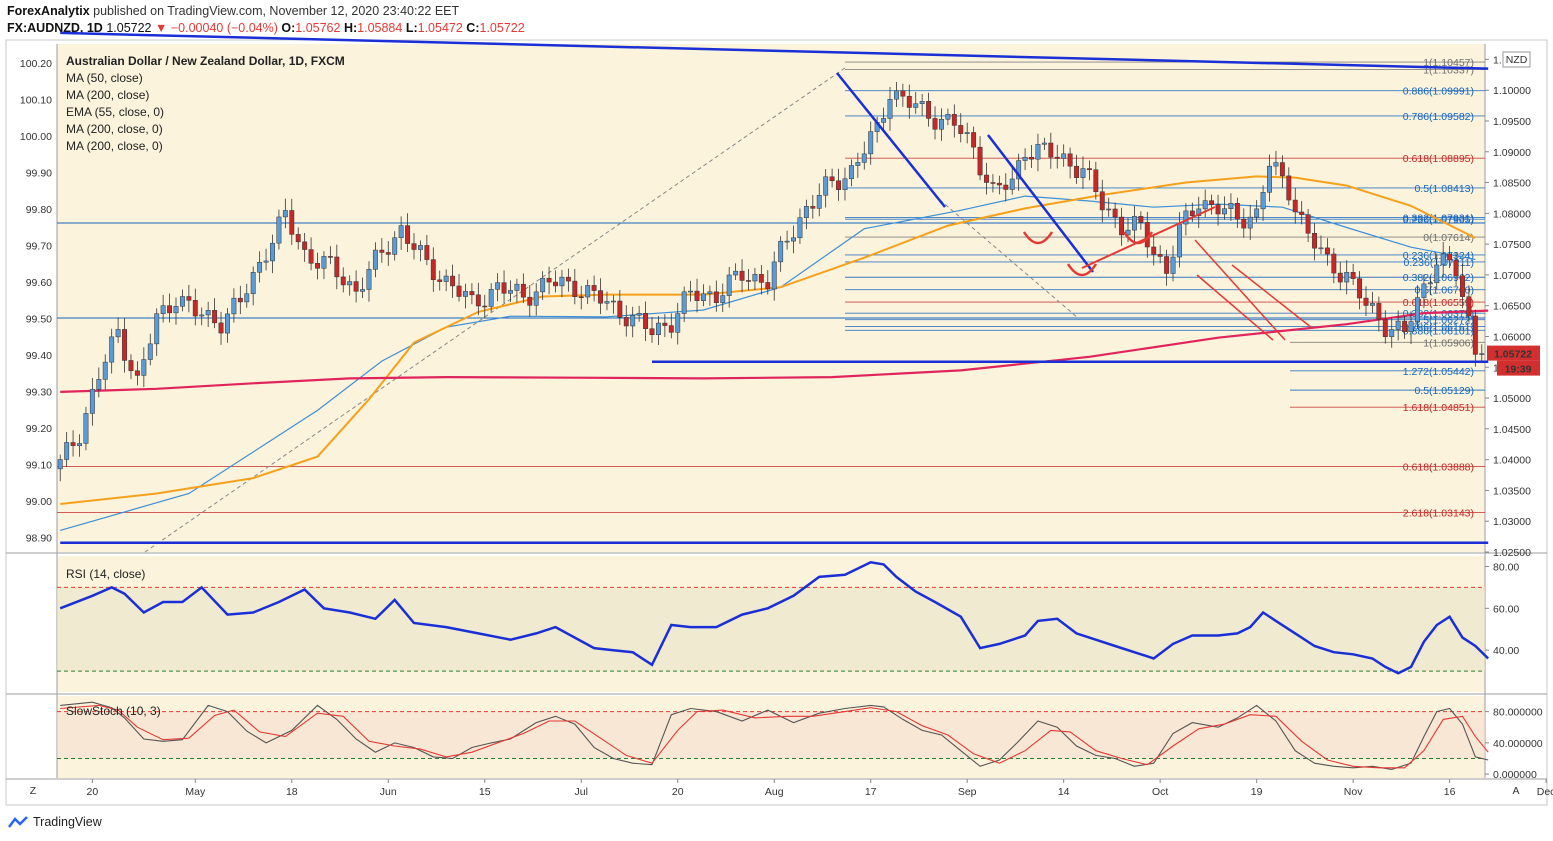 Image resolution: width=1553 pixels, height=841 pixels. Describe the element at coordinates (1518, 370) in the screenshot. I see `countdown-label: 19:39` at that location.